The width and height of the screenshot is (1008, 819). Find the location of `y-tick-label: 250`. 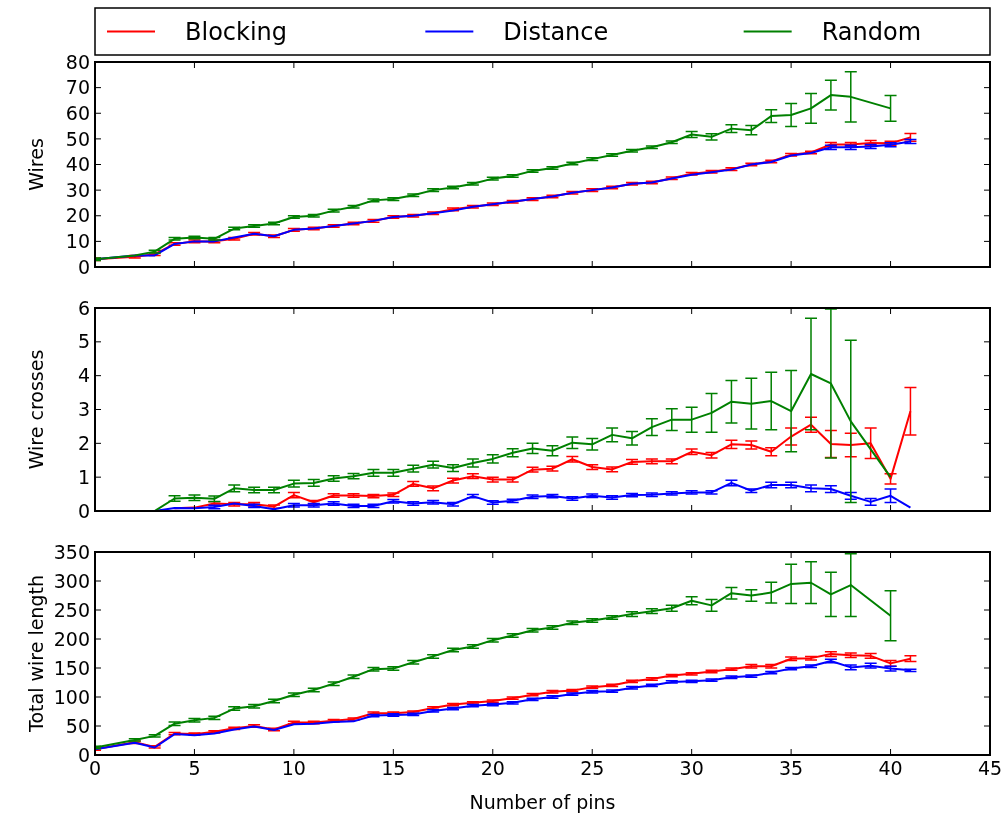

y-tick-label: 250 is located at coordinates (71, 609).